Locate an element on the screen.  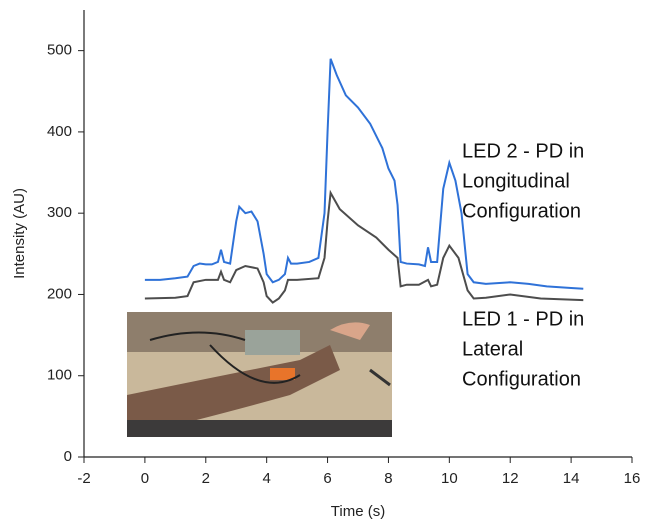
x-tick-label: 14 is located at coordinates (571, 478).